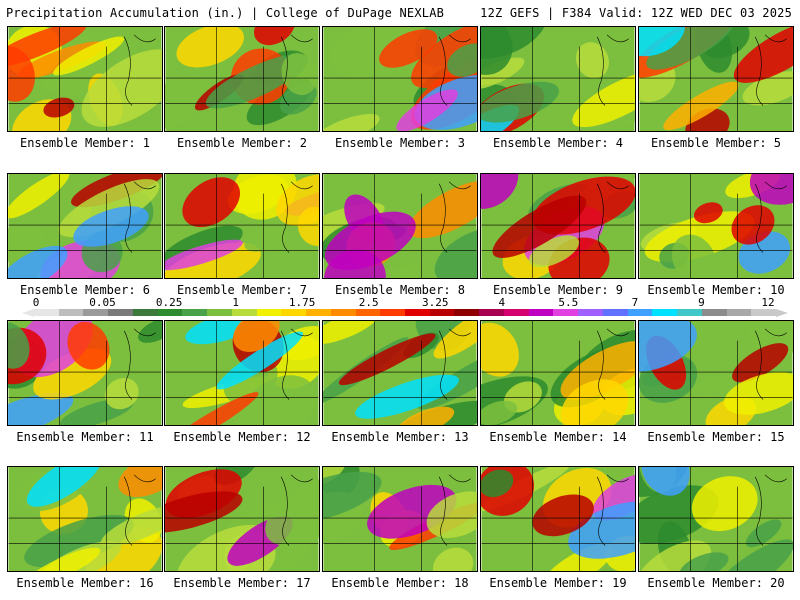 The height and width of the screenshot is (600, 800). I want to click on ensemble-panel: Ensemble Member: 2, so click(242, 88).